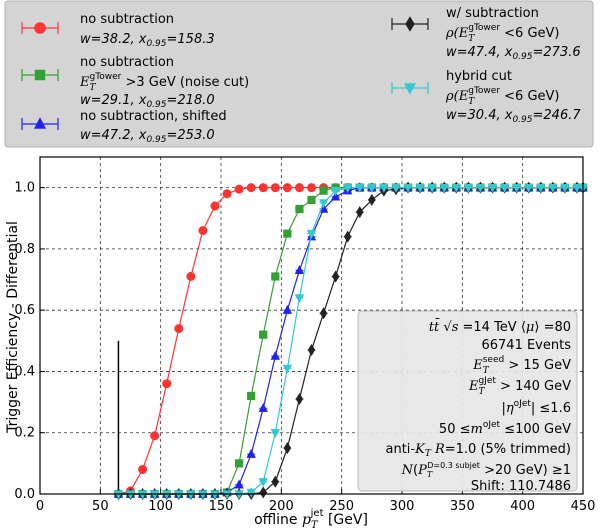  I want to click on x-tick-label-3: 150, so click(221, 506).